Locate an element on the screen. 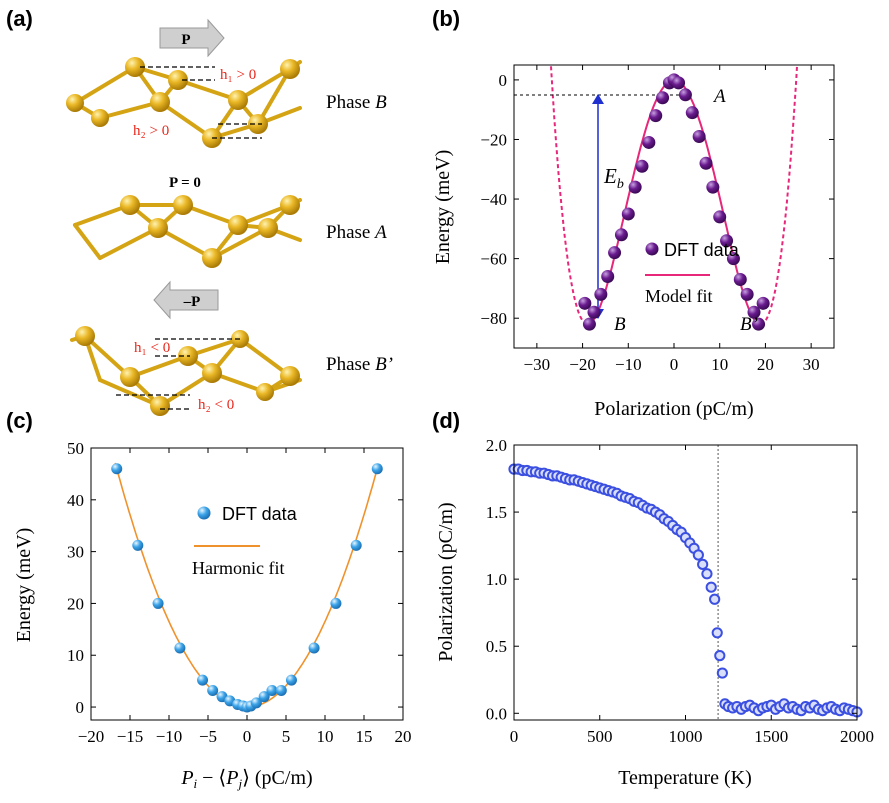 The image size is (889, 803). b-xtick-label: −30 is located at coordinates (537, 364).